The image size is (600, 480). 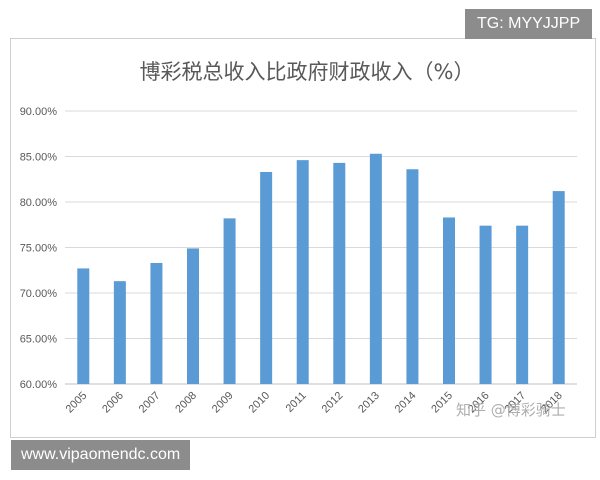 What do you see at coordinates (296, 402) in the screenshot?
I see `x-tick-label: 2011` at bounding box center [296, 402].